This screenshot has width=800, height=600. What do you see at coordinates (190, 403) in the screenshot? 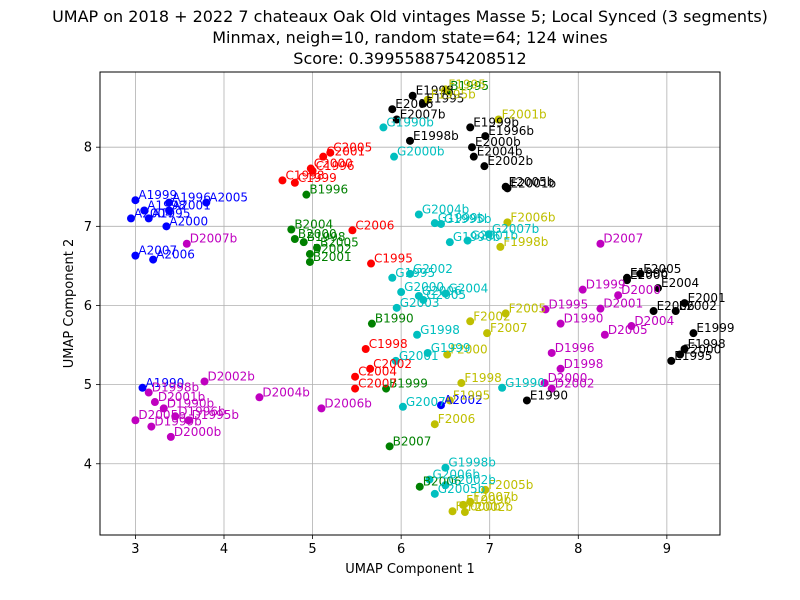
I see `point-label-d1990b: D1990b` at bounding box center [190, 403].